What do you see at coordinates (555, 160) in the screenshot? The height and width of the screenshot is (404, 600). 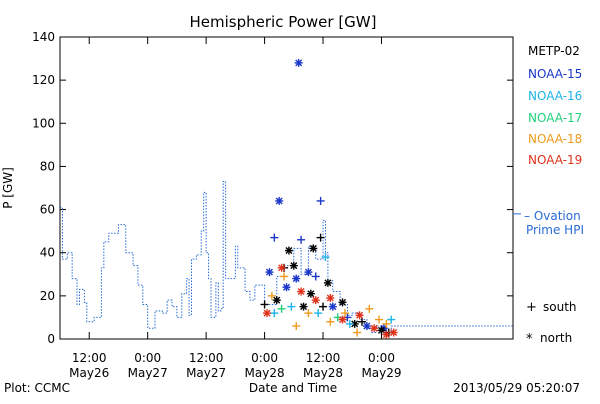 I see `legend-entry: NOAA-19` at bounding box center [555, 160].